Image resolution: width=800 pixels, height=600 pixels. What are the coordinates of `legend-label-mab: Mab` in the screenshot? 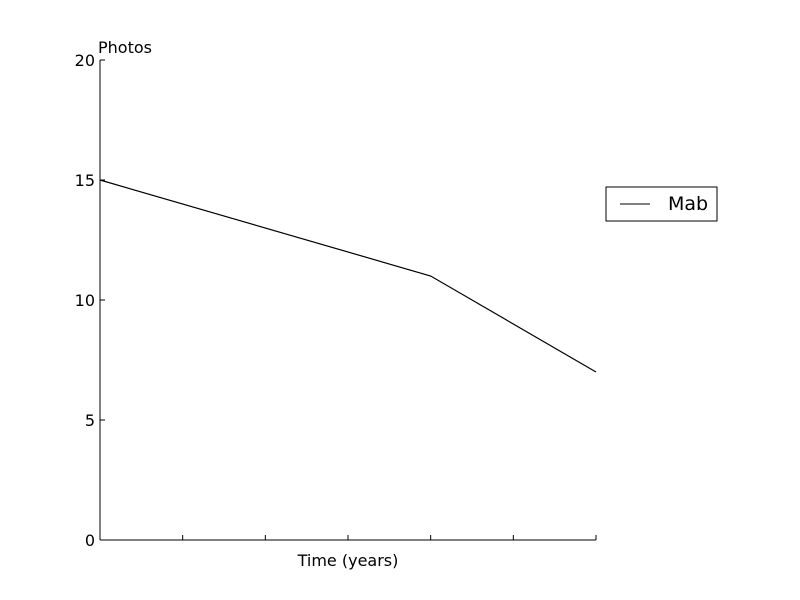 It's located at (688, 204).